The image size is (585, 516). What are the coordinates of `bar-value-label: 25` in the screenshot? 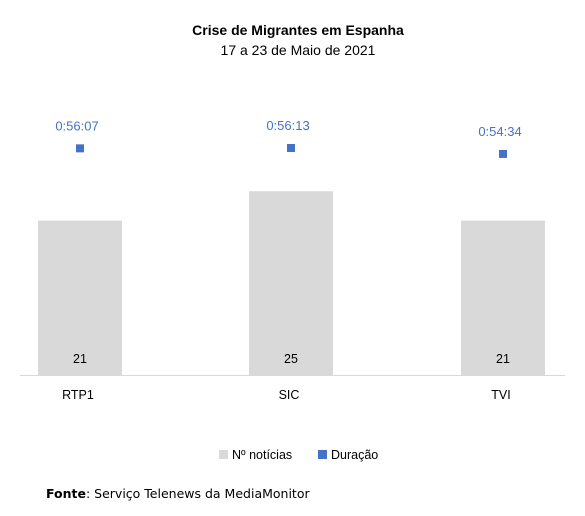 It's located at (291, 359).